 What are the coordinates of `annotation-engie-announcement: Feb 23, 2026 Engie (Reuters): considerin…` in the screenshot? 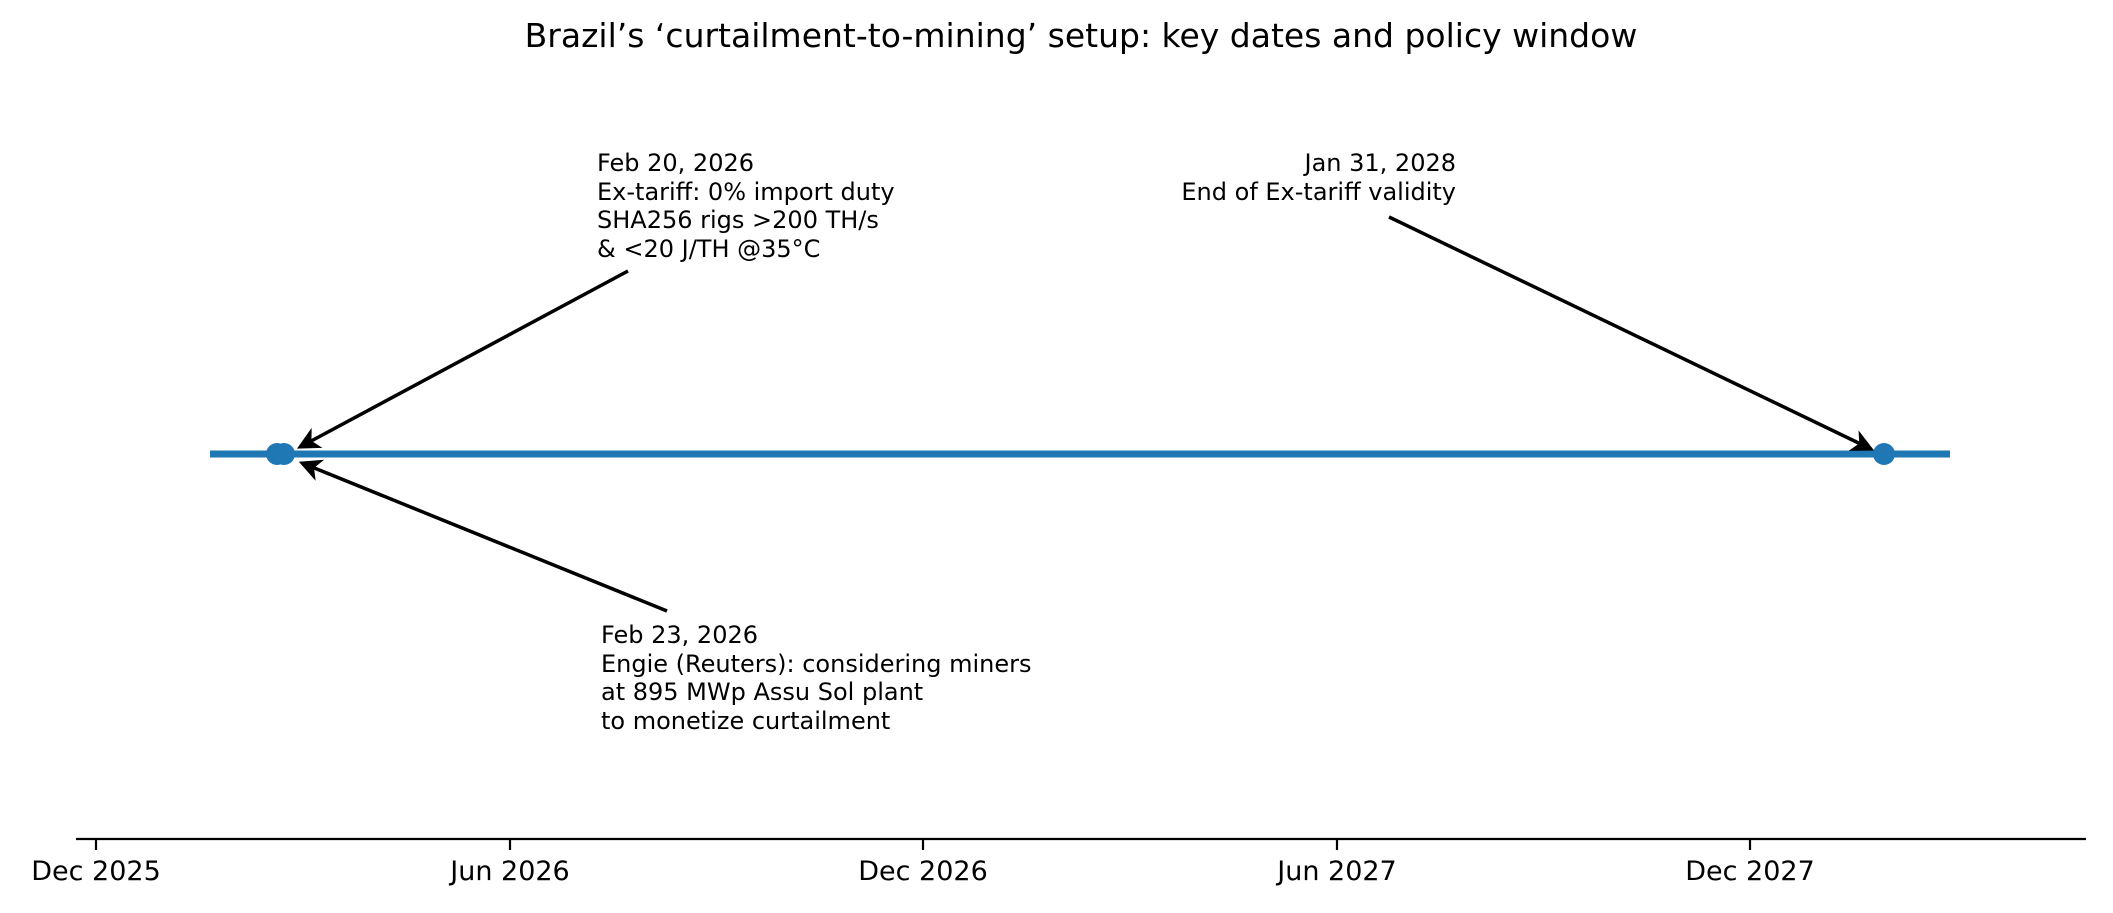 It's located at (816, 678).